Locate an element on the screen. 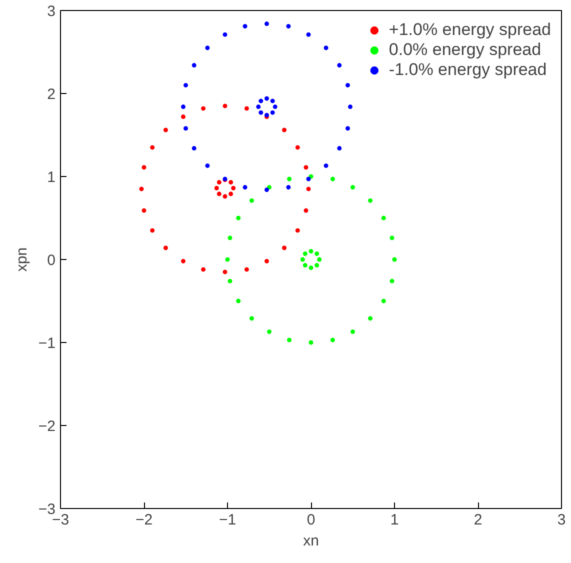 The height and width of the screenshot is (563, 571). y-tick-label: 2 is located at coordinates (51, 94).